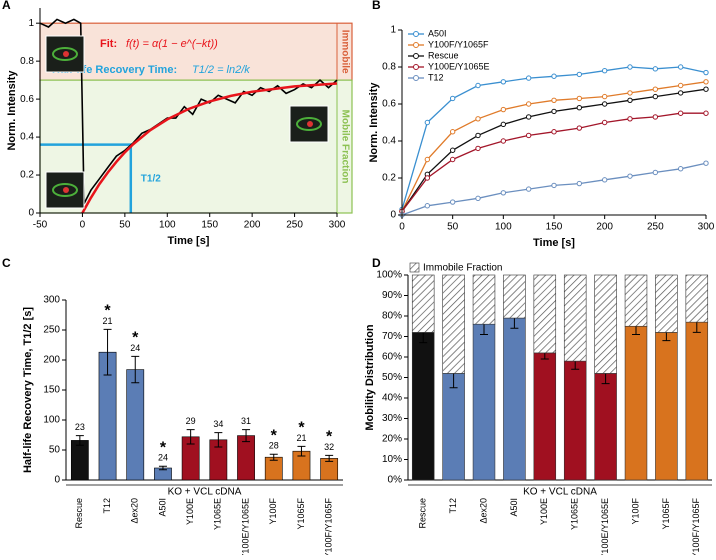  Describe the element at coordinates (459, 66) in the screenshot. I see `legend-label: Y100E/Y1065E` at that location.